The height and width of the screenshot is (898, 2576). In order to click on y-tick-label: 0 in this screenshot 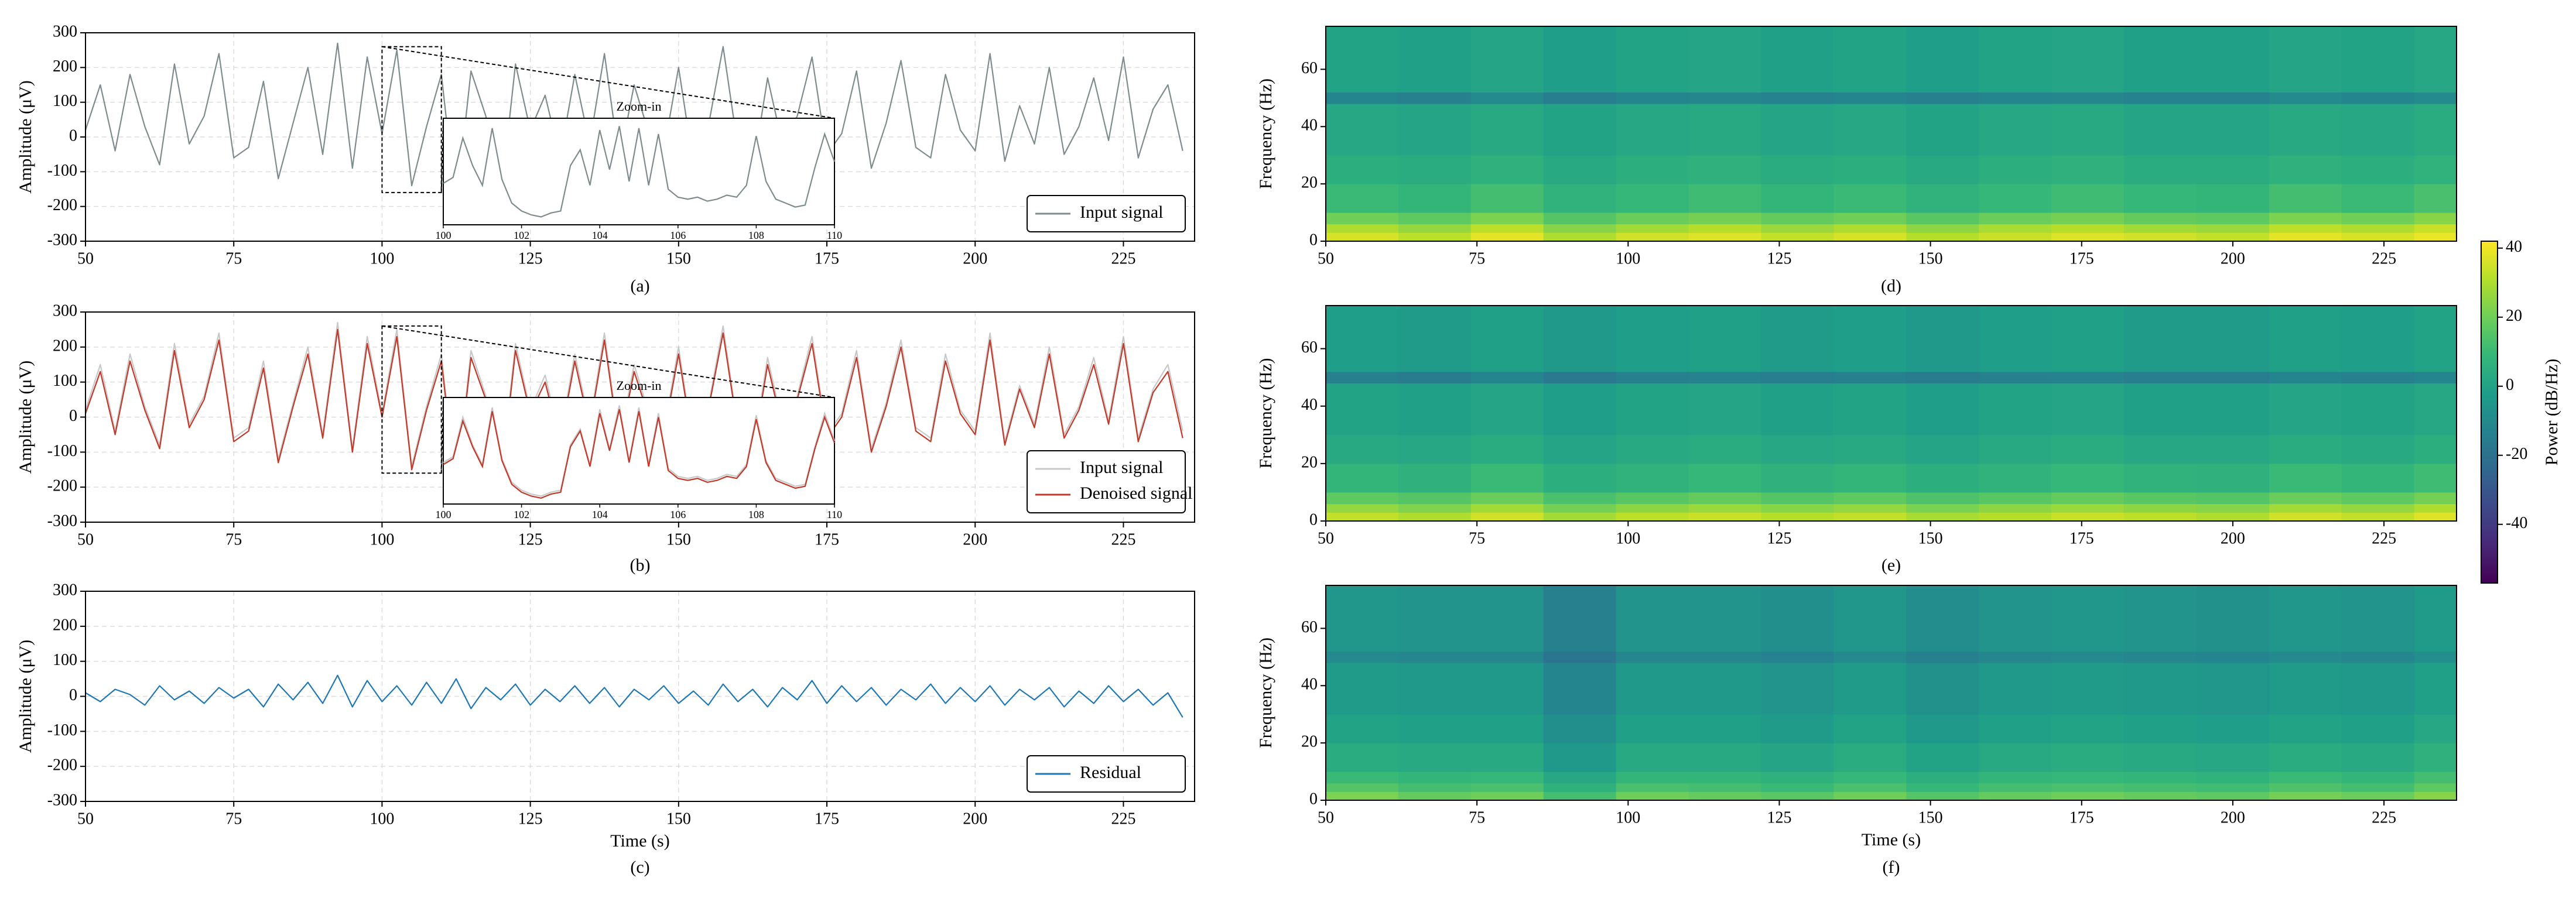, I will do `click(1313, 240)`.